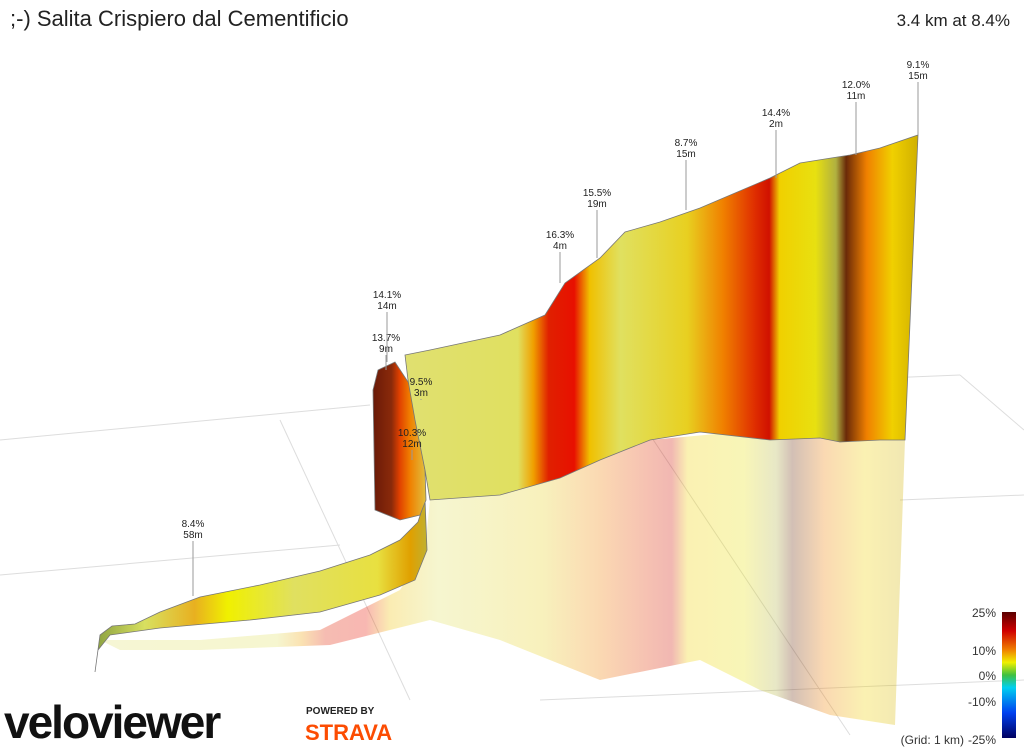  I want to click on annotation-grade: 13.7%, so click(386, 338).